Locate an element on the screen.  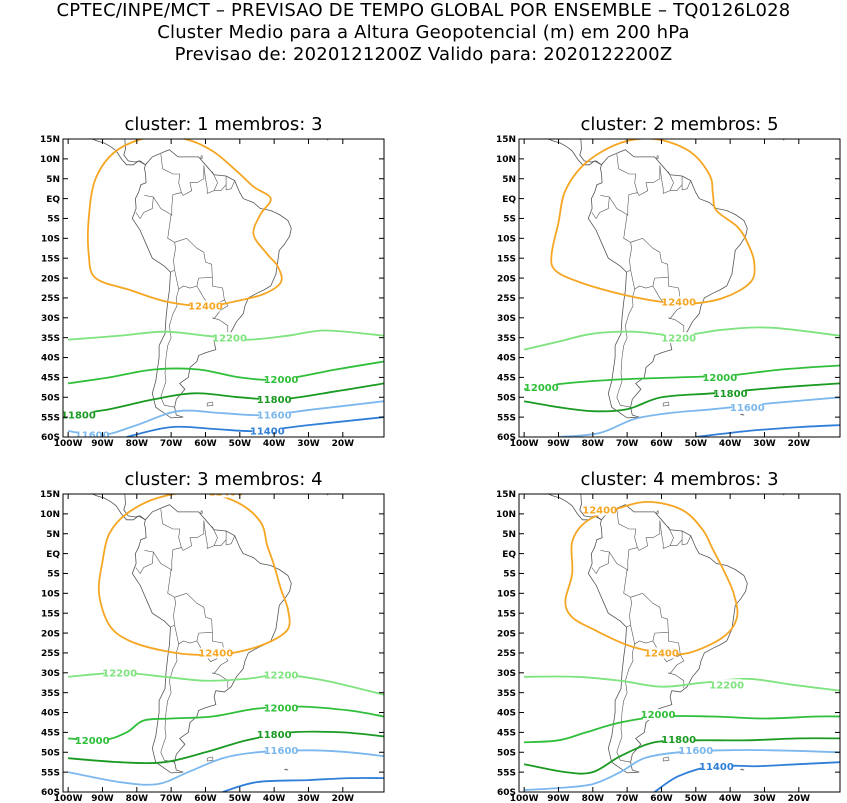
svg-text: 11800 is located at coordinates (78, 416).